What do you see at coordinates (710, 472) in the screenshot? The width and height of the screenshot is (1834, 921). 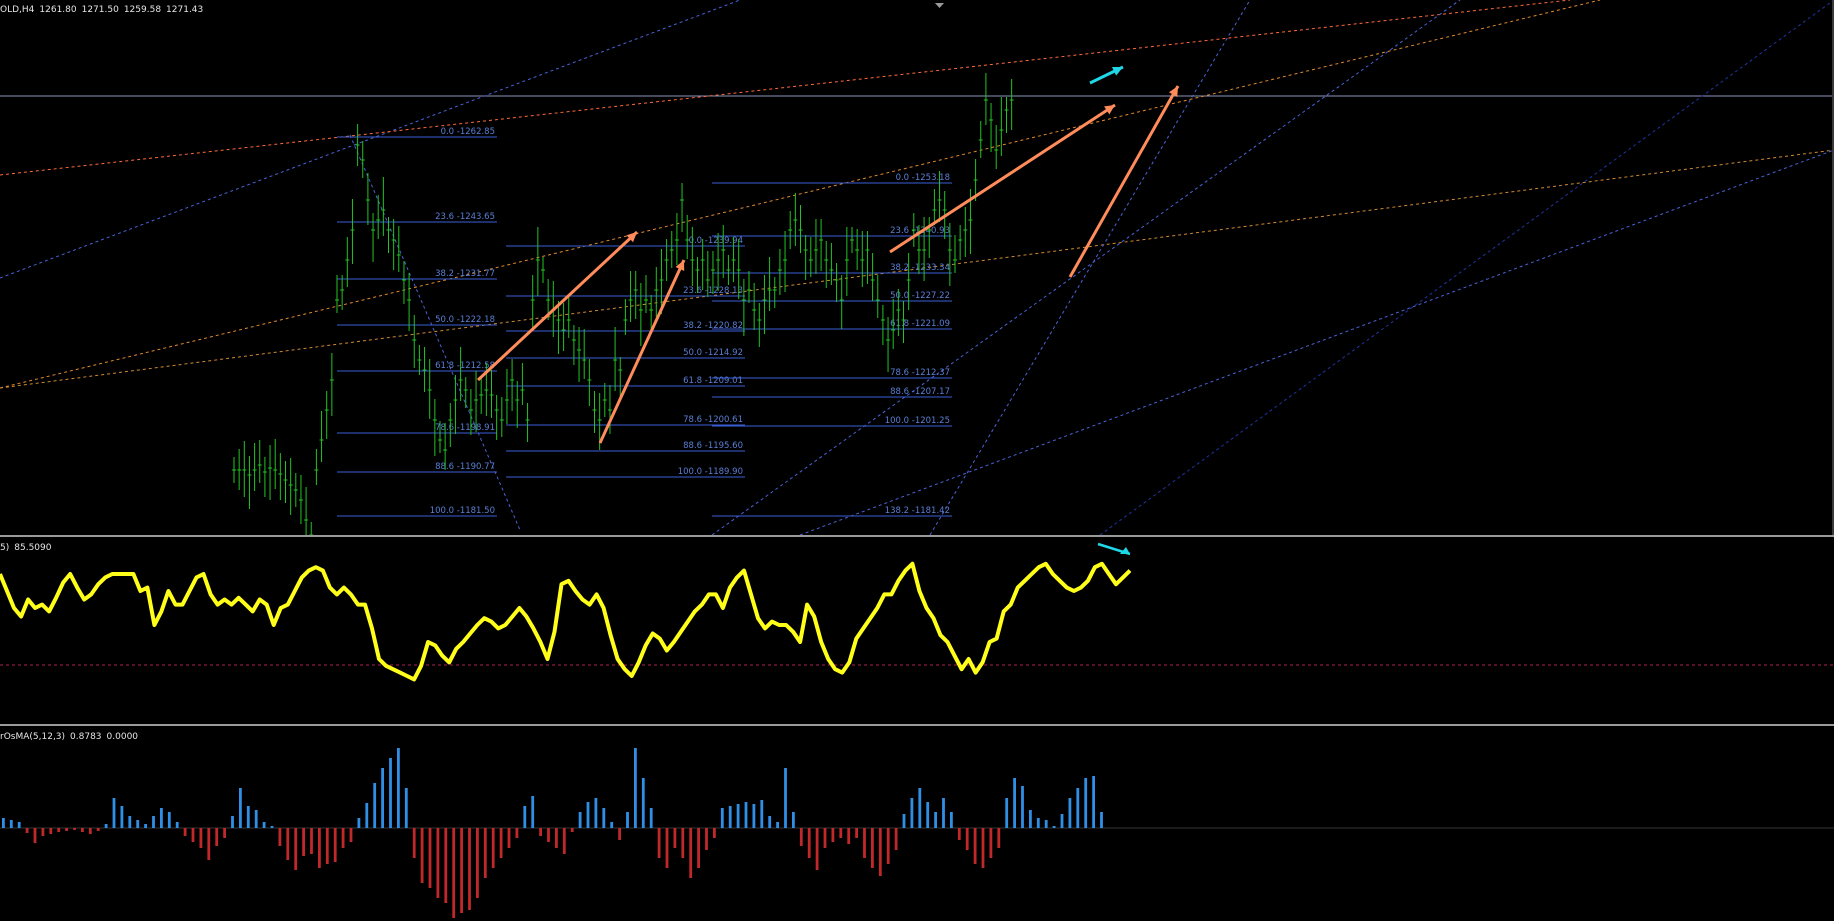 I see `fib-level-label: 100.0 -1189.90` at bounding box center [710, 472].